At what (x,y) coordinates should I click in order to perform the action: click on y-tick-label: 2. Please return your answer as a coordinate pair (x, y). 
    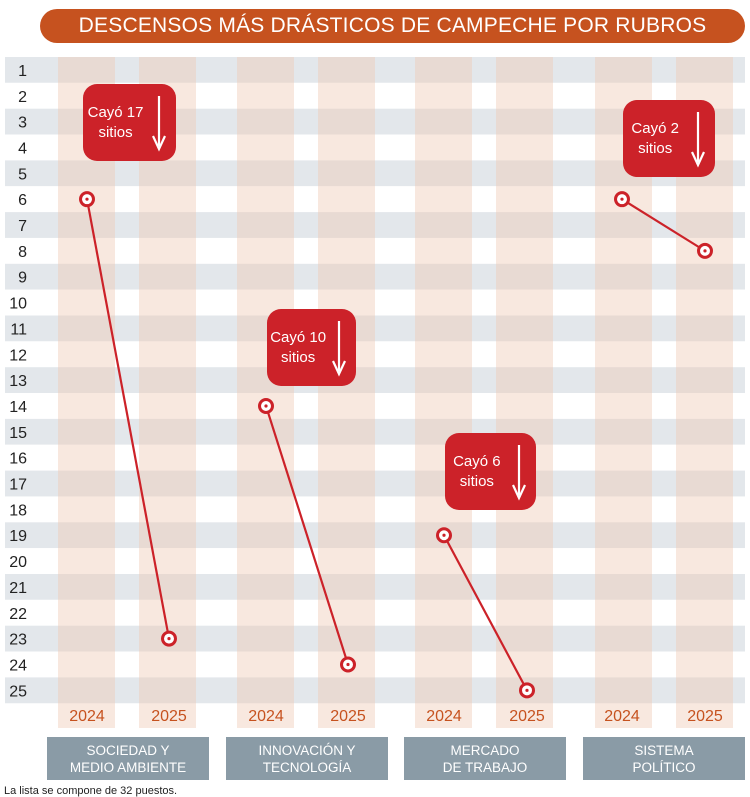
    Looking at the image, I should click on (22, 97).